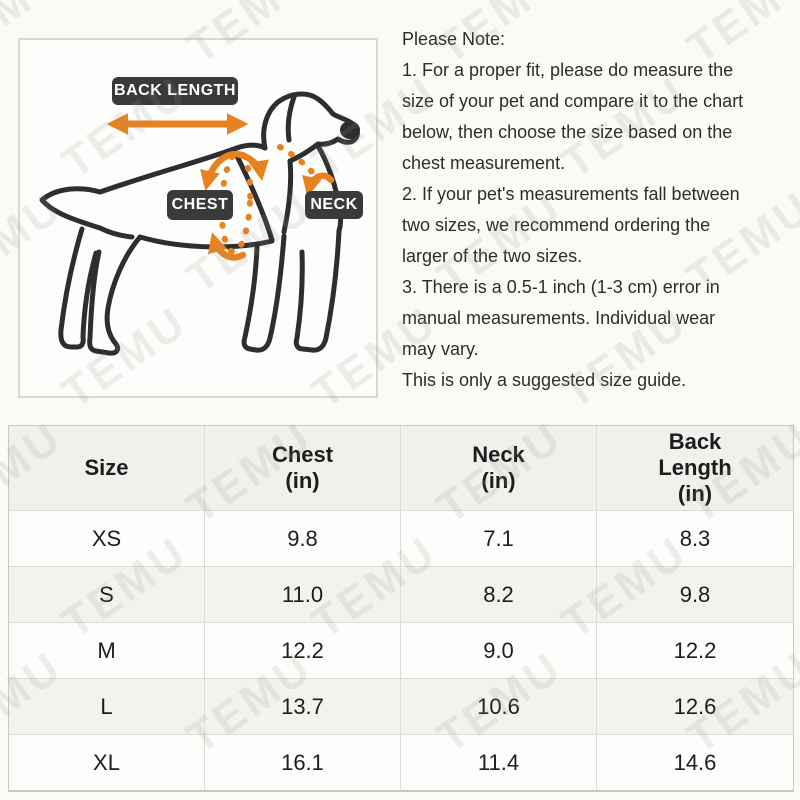 The width and height of the screenshot is (800, 800). Describe the element at coordinates (695, 706) in the screenshot. I see `table-cell: 12.6` at that location.